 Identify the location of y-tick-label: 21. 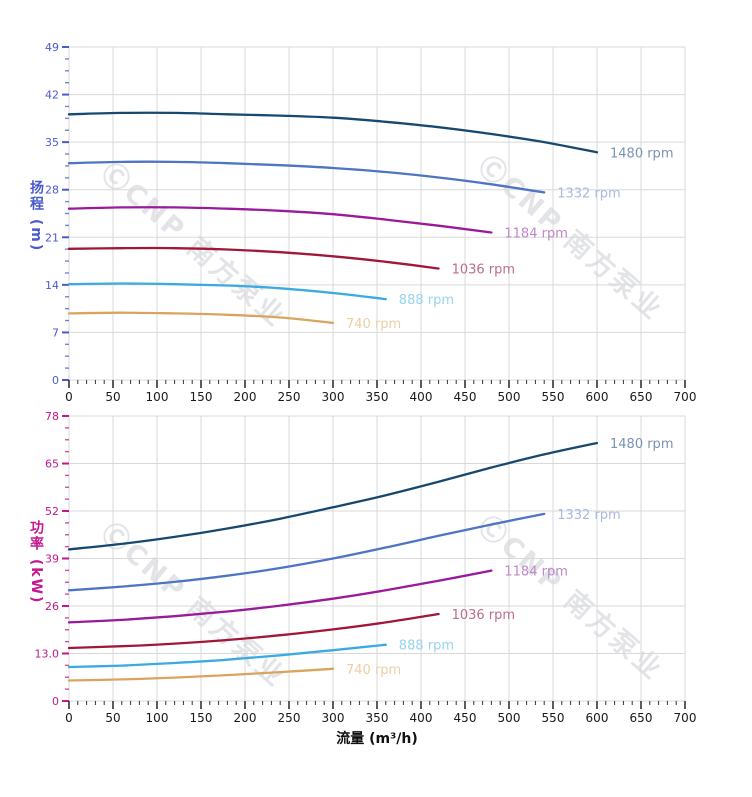
(52, 237).